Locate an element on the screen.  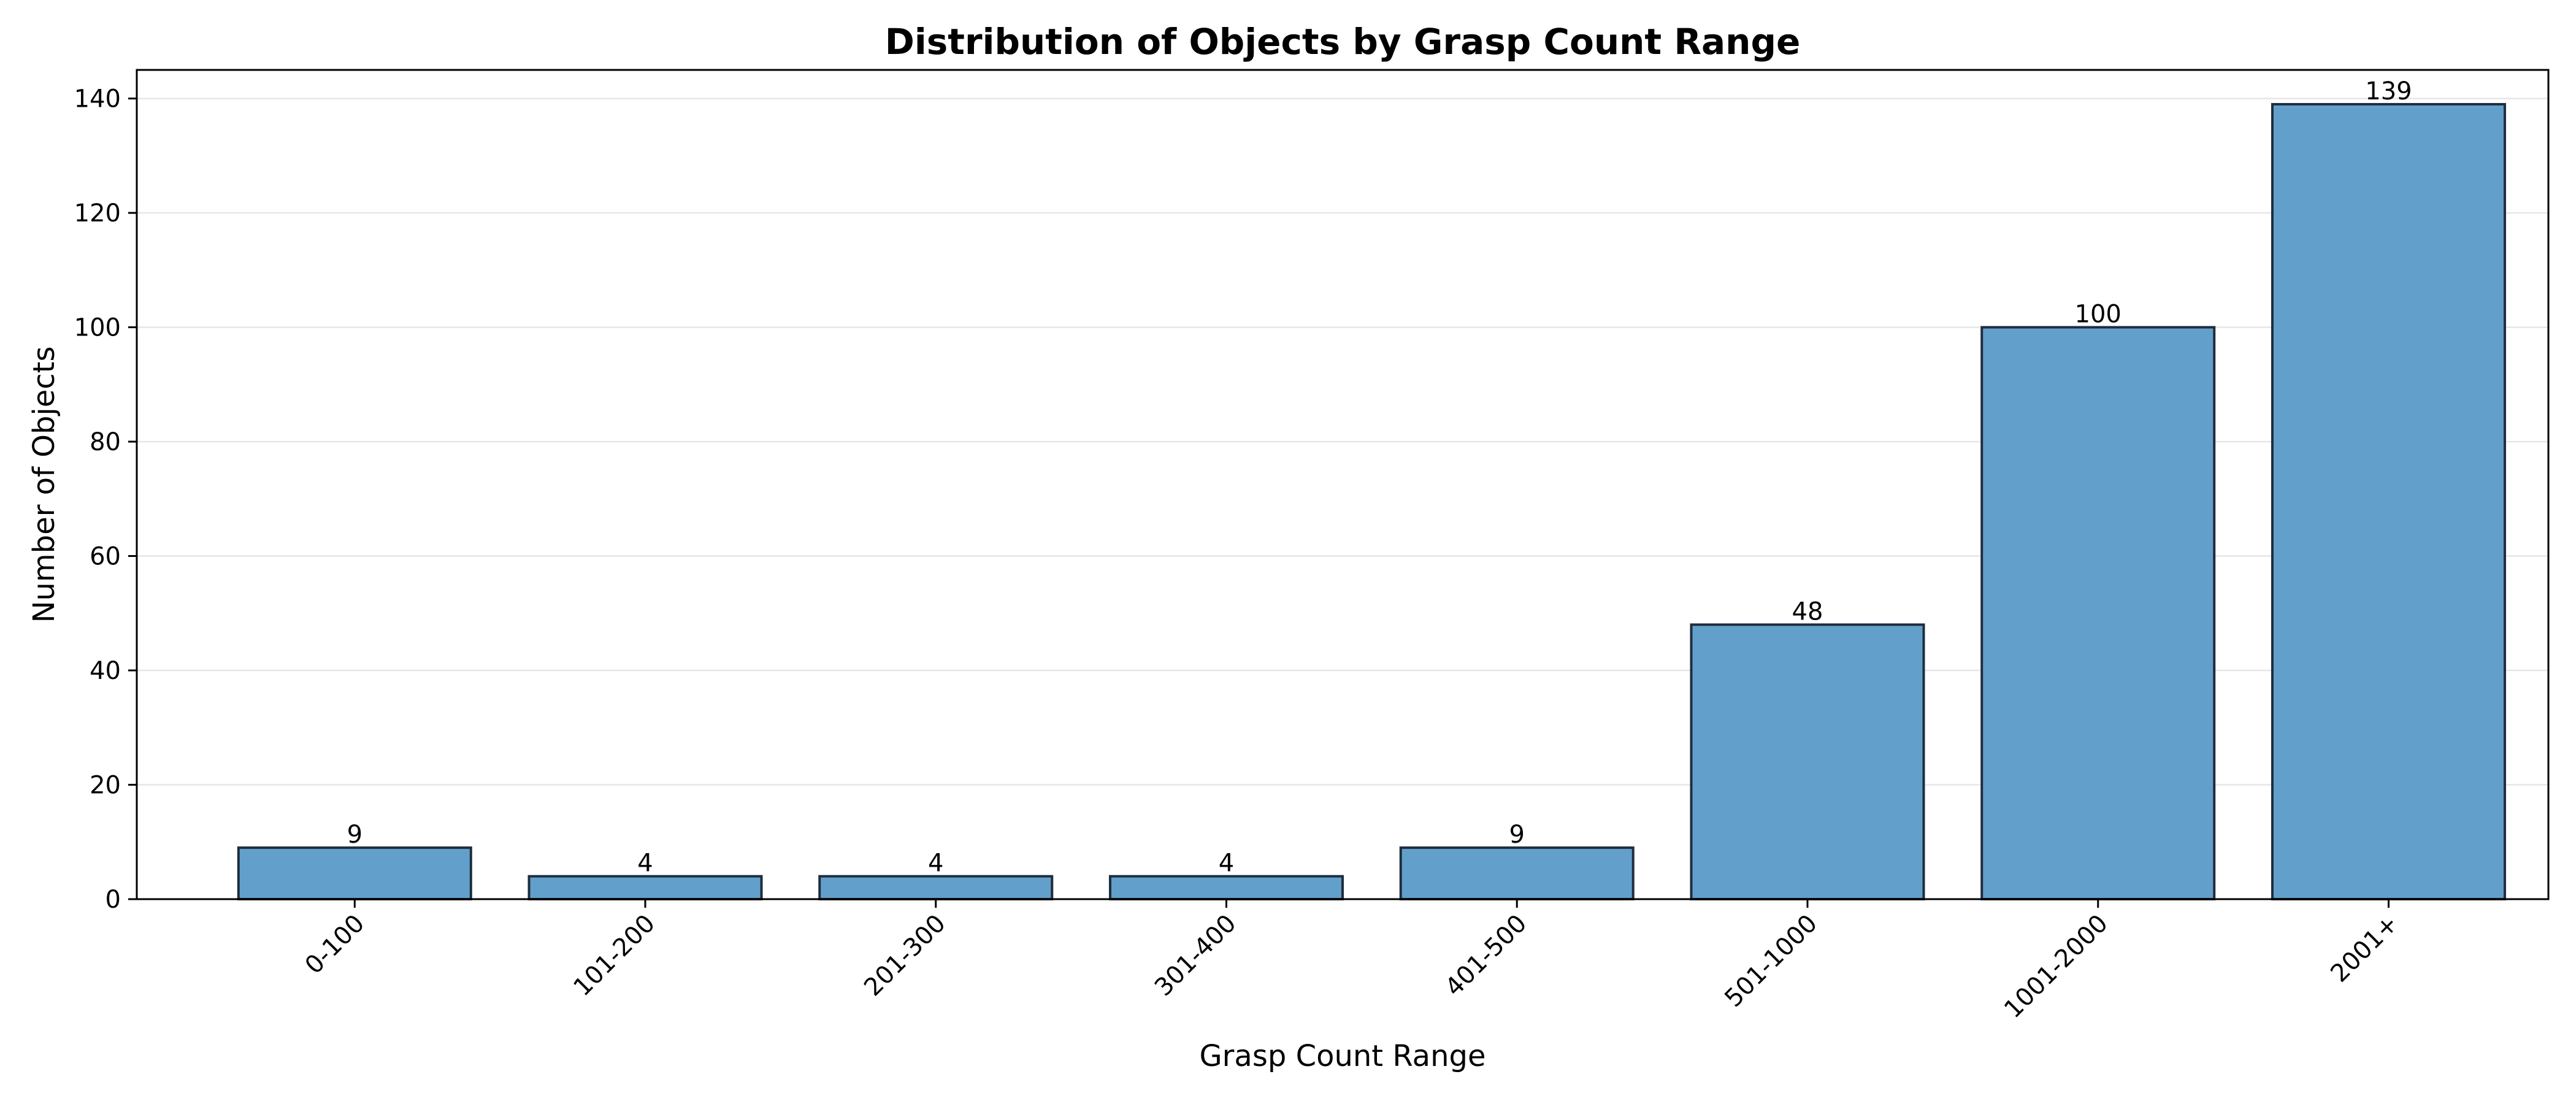
x-tick-label: 301-400 is located at coordinates (1195, 956).